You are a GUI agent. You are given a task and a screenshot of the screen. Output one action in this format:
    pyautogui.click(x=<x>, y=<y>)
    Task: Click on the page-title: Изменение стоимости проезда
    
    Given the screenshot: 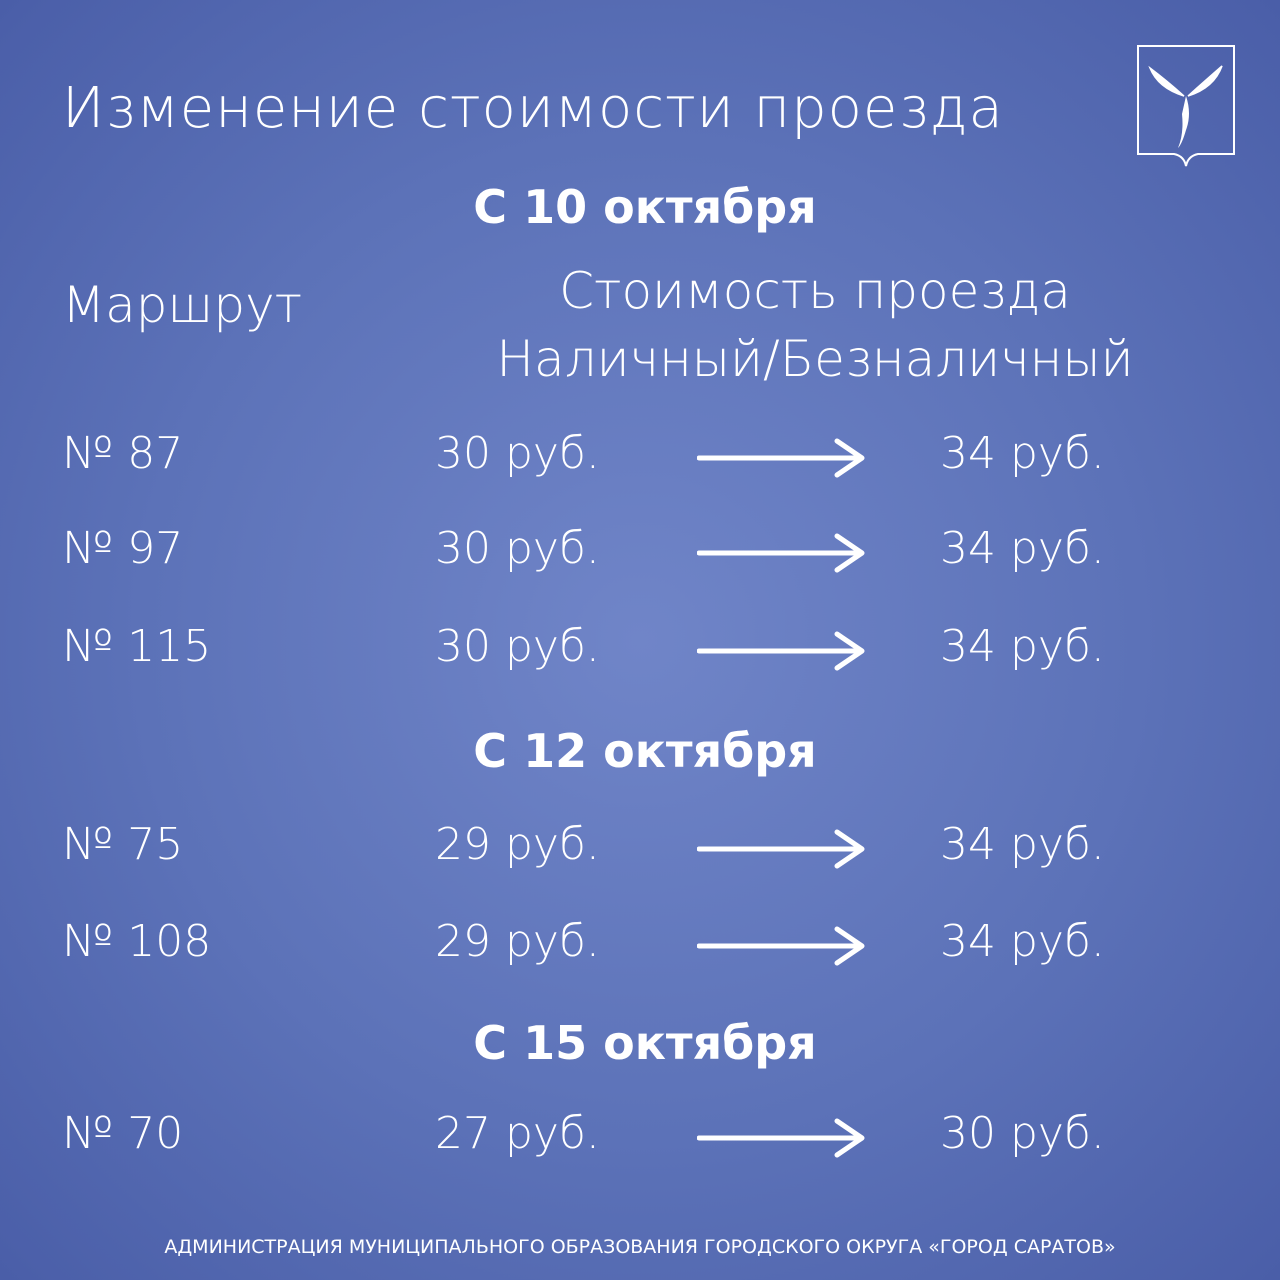 What is the action you would take?
    pyautogui.click(x=533, y=108)
    